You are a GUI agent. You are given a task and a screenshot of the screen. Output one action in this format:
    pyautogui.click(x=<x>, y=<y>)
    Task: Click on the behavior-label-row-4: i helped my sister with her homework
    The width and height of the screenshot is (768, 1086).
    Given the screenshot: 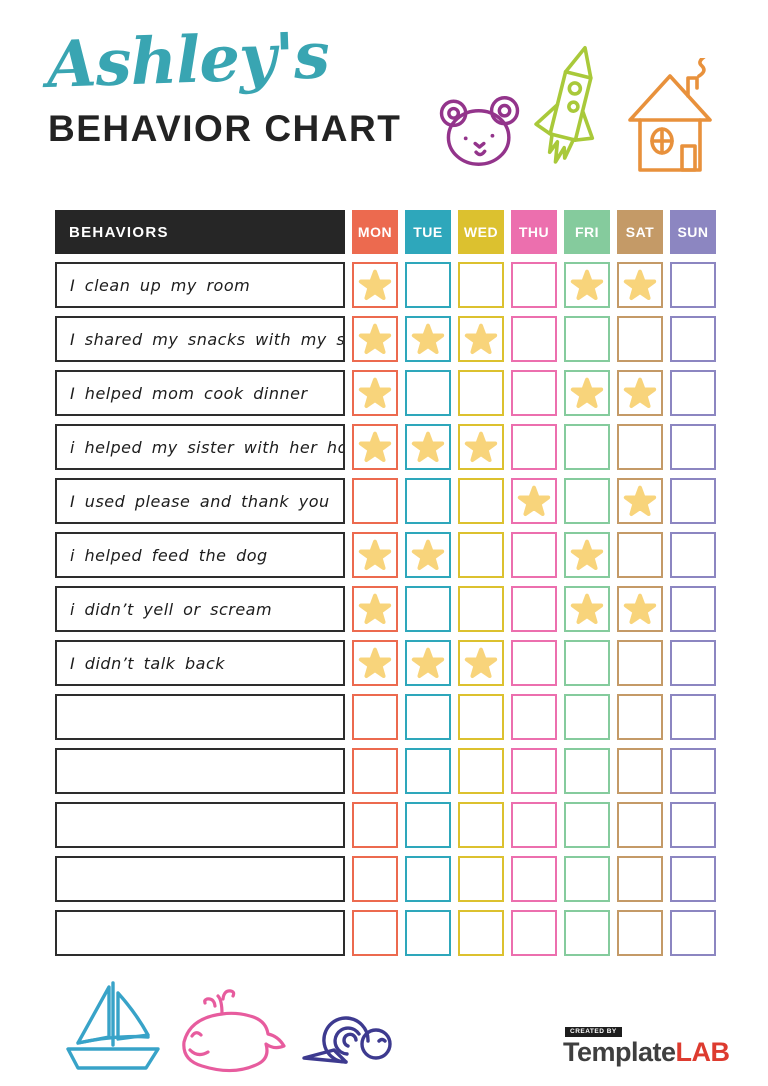 What is the action you would take?
    pyautogui.click(x=200, y=447)
    